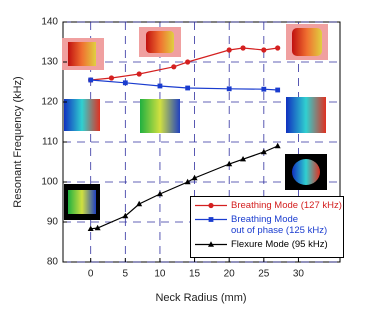 The width and height of the screenshot is (374, 310). What do you see at coordinates (195, 274) in the screenshot?
I see `x-tick-label: 15` at bounding box center [195, 274].